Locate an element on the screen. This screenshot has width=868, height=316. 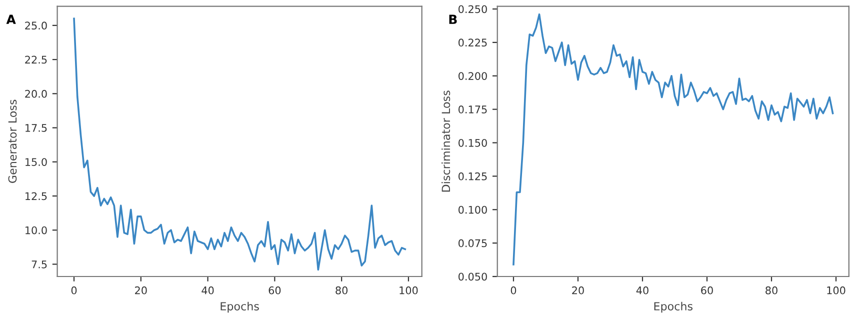
y-axis-title: Generator Loss is located at coordinates (12, 141).